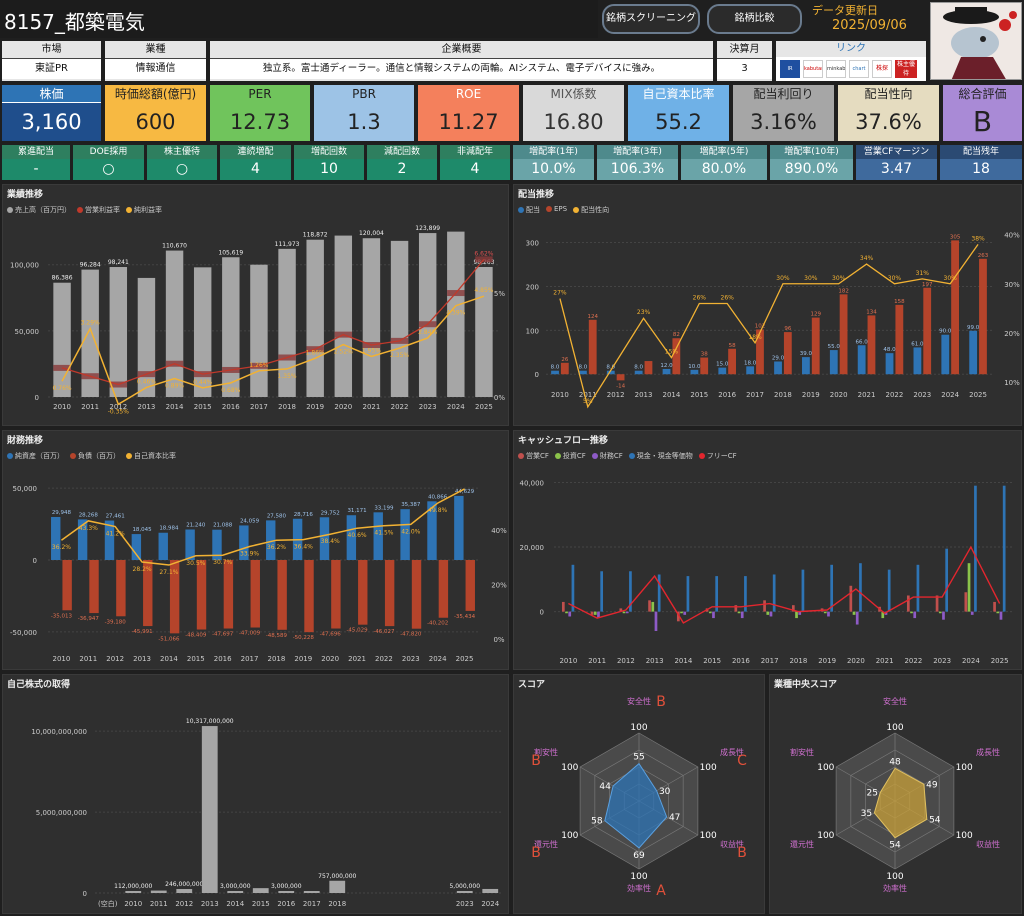  I want to click on eps-label-11: 134, so click(871, 312).